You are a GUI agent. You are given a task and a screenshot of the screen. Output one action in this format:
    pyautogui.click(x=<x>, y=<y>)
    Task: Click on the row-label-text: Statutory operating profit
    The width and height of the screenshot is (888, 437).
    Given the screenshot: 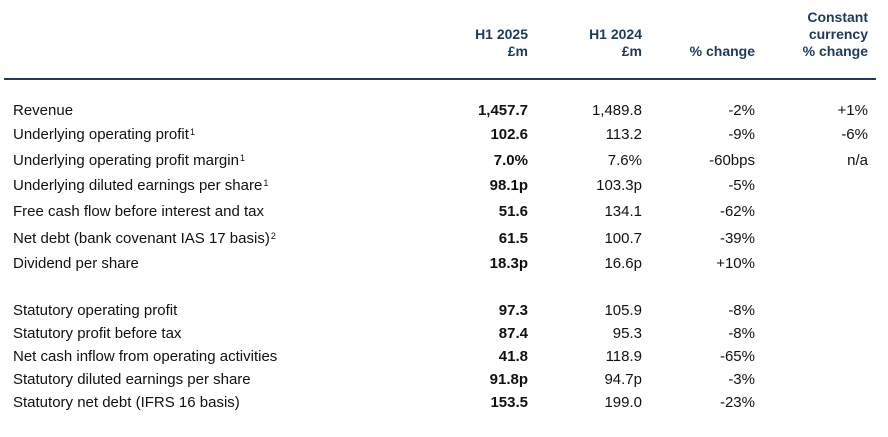 What is the action you would take?
    pyautogui.click(x=95, y=310)
    